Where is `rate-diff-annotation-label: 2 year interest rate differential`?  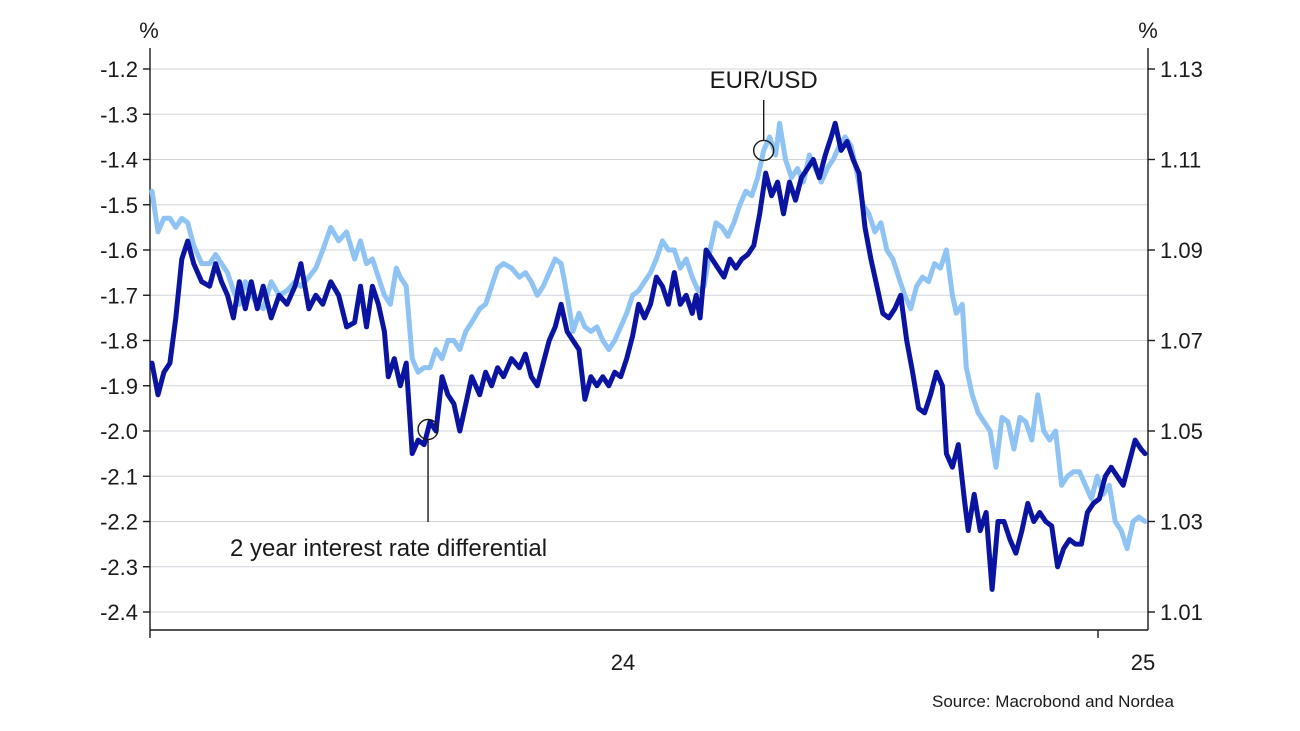
rate-diff-annotation-label: 2 year interest rate differential is located at coordinates (388, 548).